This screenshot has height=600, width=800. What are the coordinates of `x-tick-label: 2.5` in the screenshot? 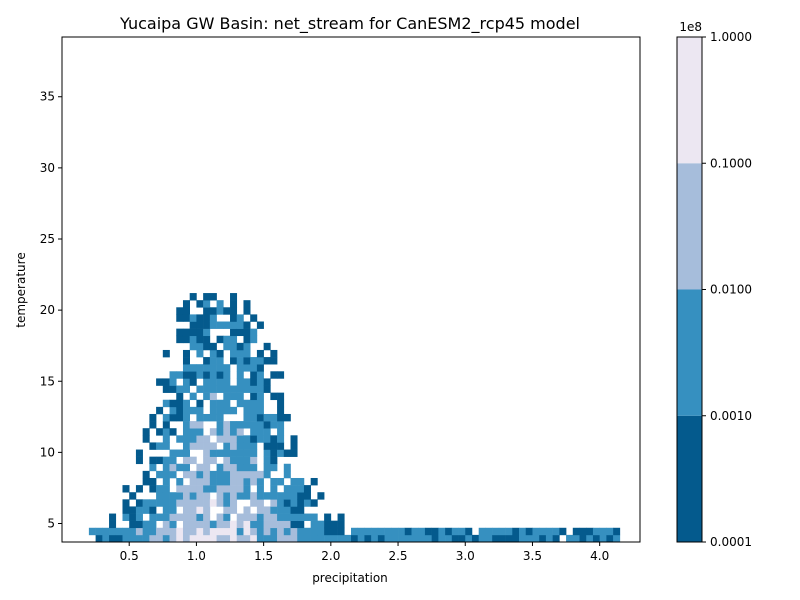 It's located at (397, 556).